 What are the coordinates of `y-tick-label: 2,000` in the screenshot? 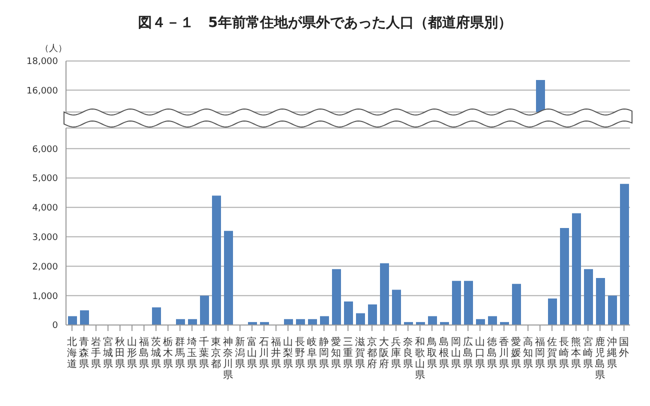 It's located at (45, 267).